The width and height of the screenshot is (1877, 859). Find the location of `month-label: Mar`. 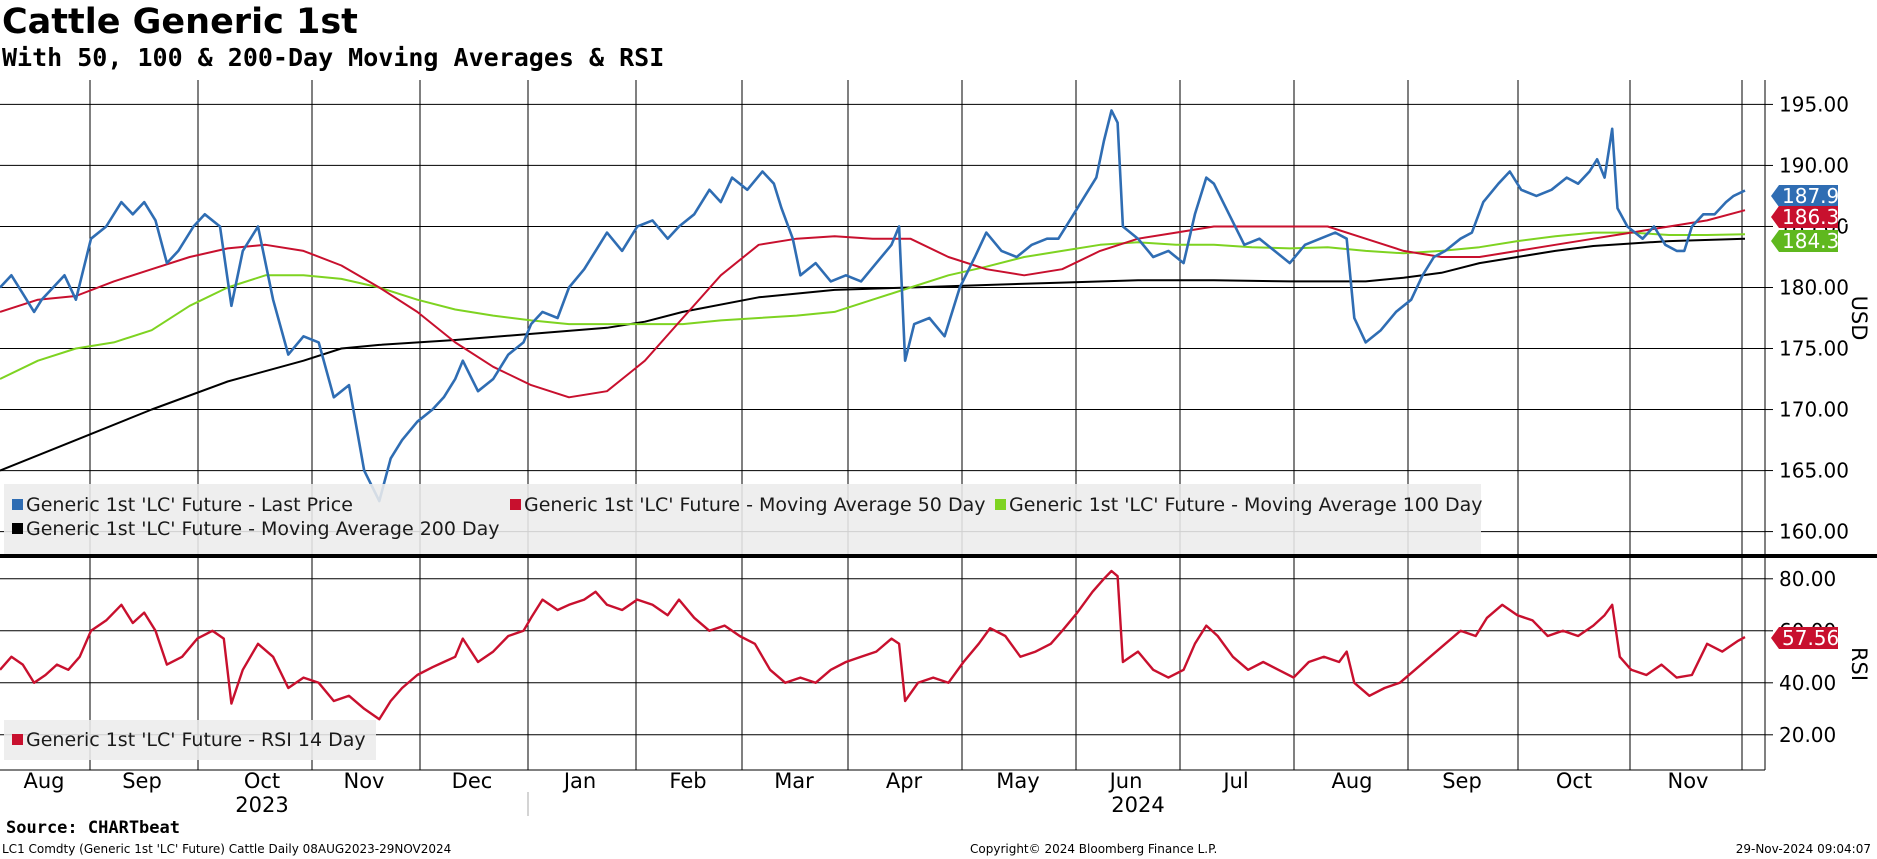

month-label: Mar is located at coordinates (794, 781).